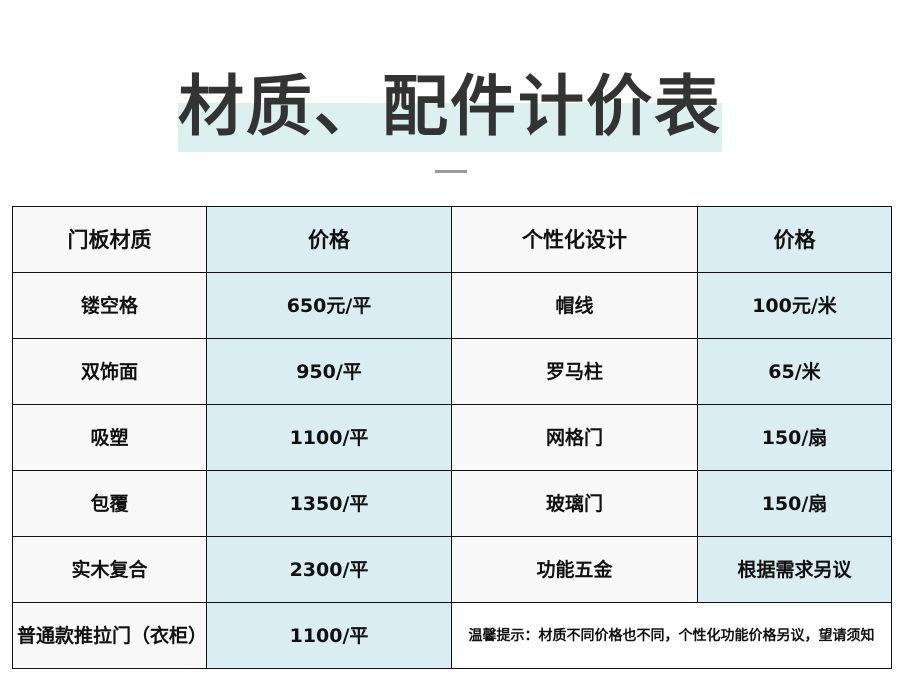 The width and height of the screenshot is (900, 689). What do you see at coordinates (109, 371) in the screenshot?
I see `material-cell: 双饰面` at bounding box center [109, 371].